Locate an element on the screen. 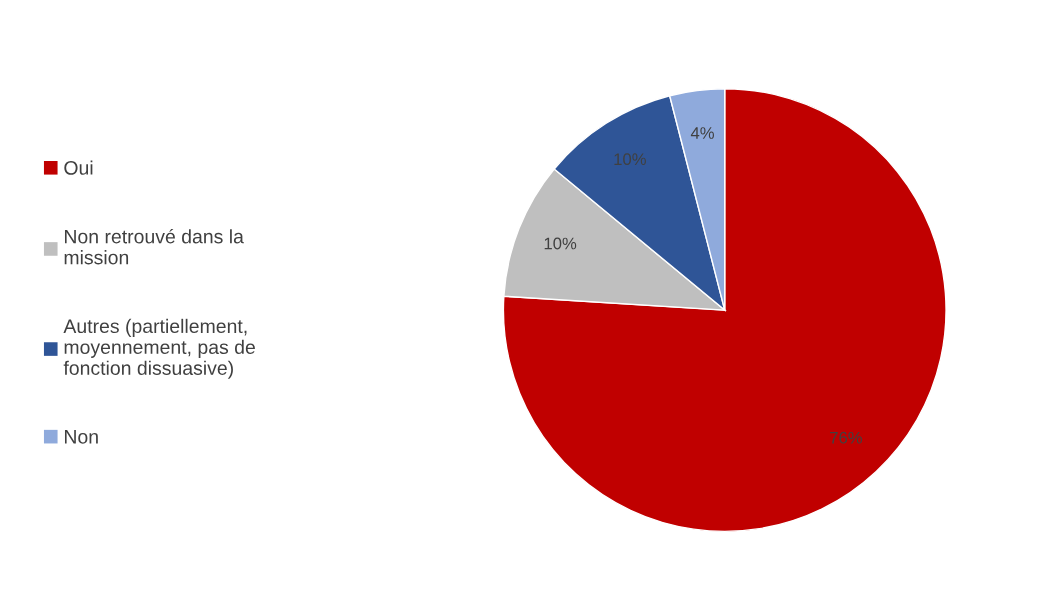 The image size is (1058, 608). legend-label: Non retrouvé dans la mission is located at coordinates (154, 246).